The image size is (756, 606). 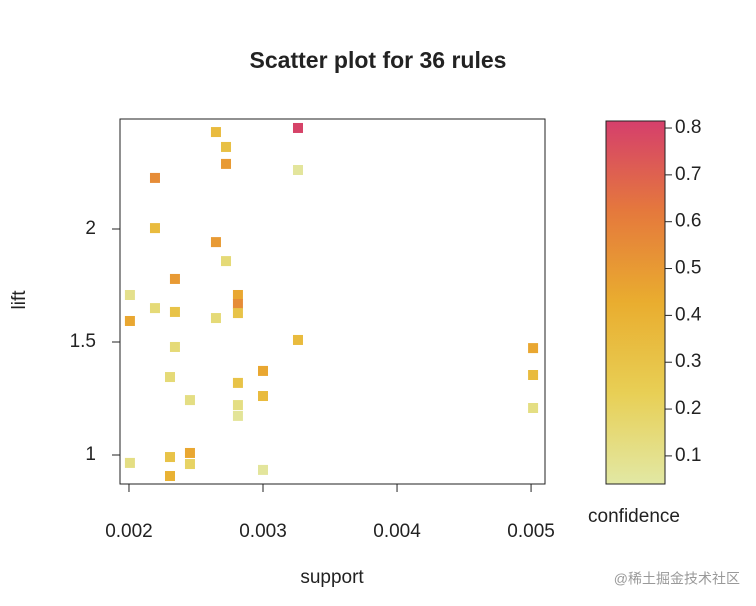 What do you see at coordinates (397, 531) in the screenshot?
I see `x-tick-label: 0.004` at bounding box center [397, 531].